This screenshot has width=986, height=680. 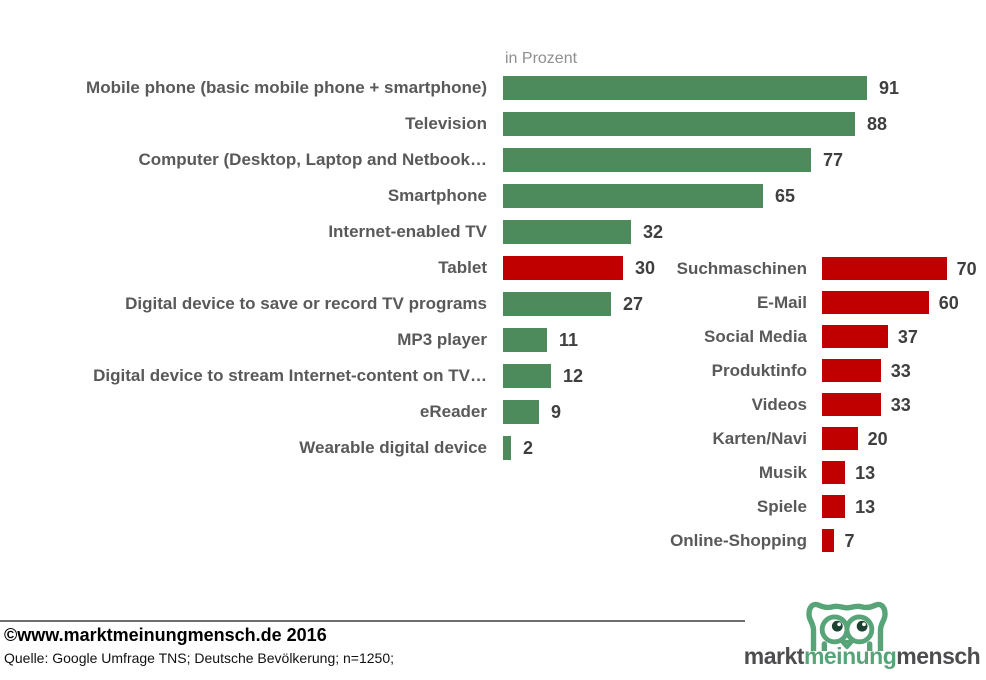 What do you see at coordinates (759, 438) in the screenshot?
I see `category-label: Karten/Navi` at bounding box center [759, 438].